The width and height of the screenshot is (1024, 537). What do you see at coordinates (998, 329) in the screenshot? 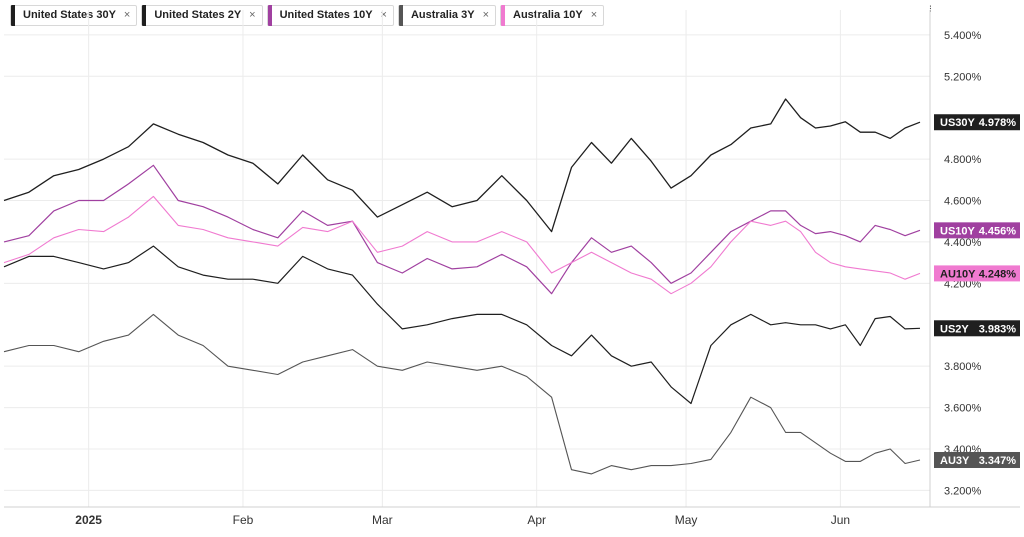
I see `last-value-tag-value: 3.983%` at bounding box center [998, 329].